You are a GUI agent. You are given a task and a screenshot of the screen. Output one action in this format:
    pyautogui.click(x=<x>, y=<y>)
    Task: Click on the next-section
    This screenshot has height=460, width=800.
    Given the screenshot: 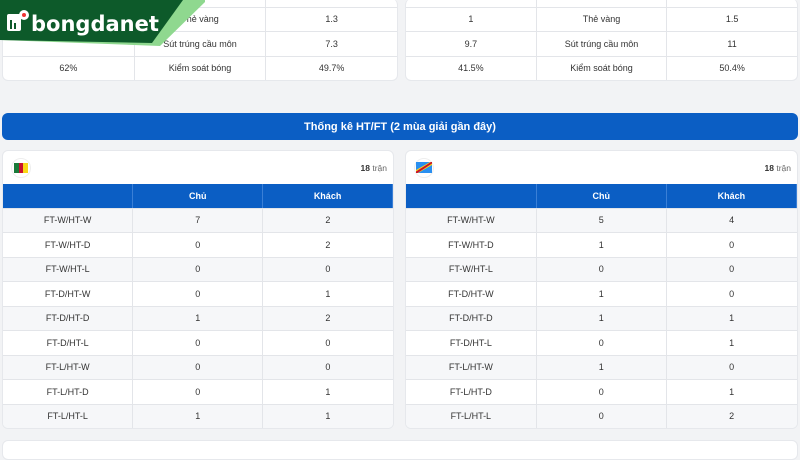 What is the action you would take?
    pyautogui.click(x=400, y=450)
    